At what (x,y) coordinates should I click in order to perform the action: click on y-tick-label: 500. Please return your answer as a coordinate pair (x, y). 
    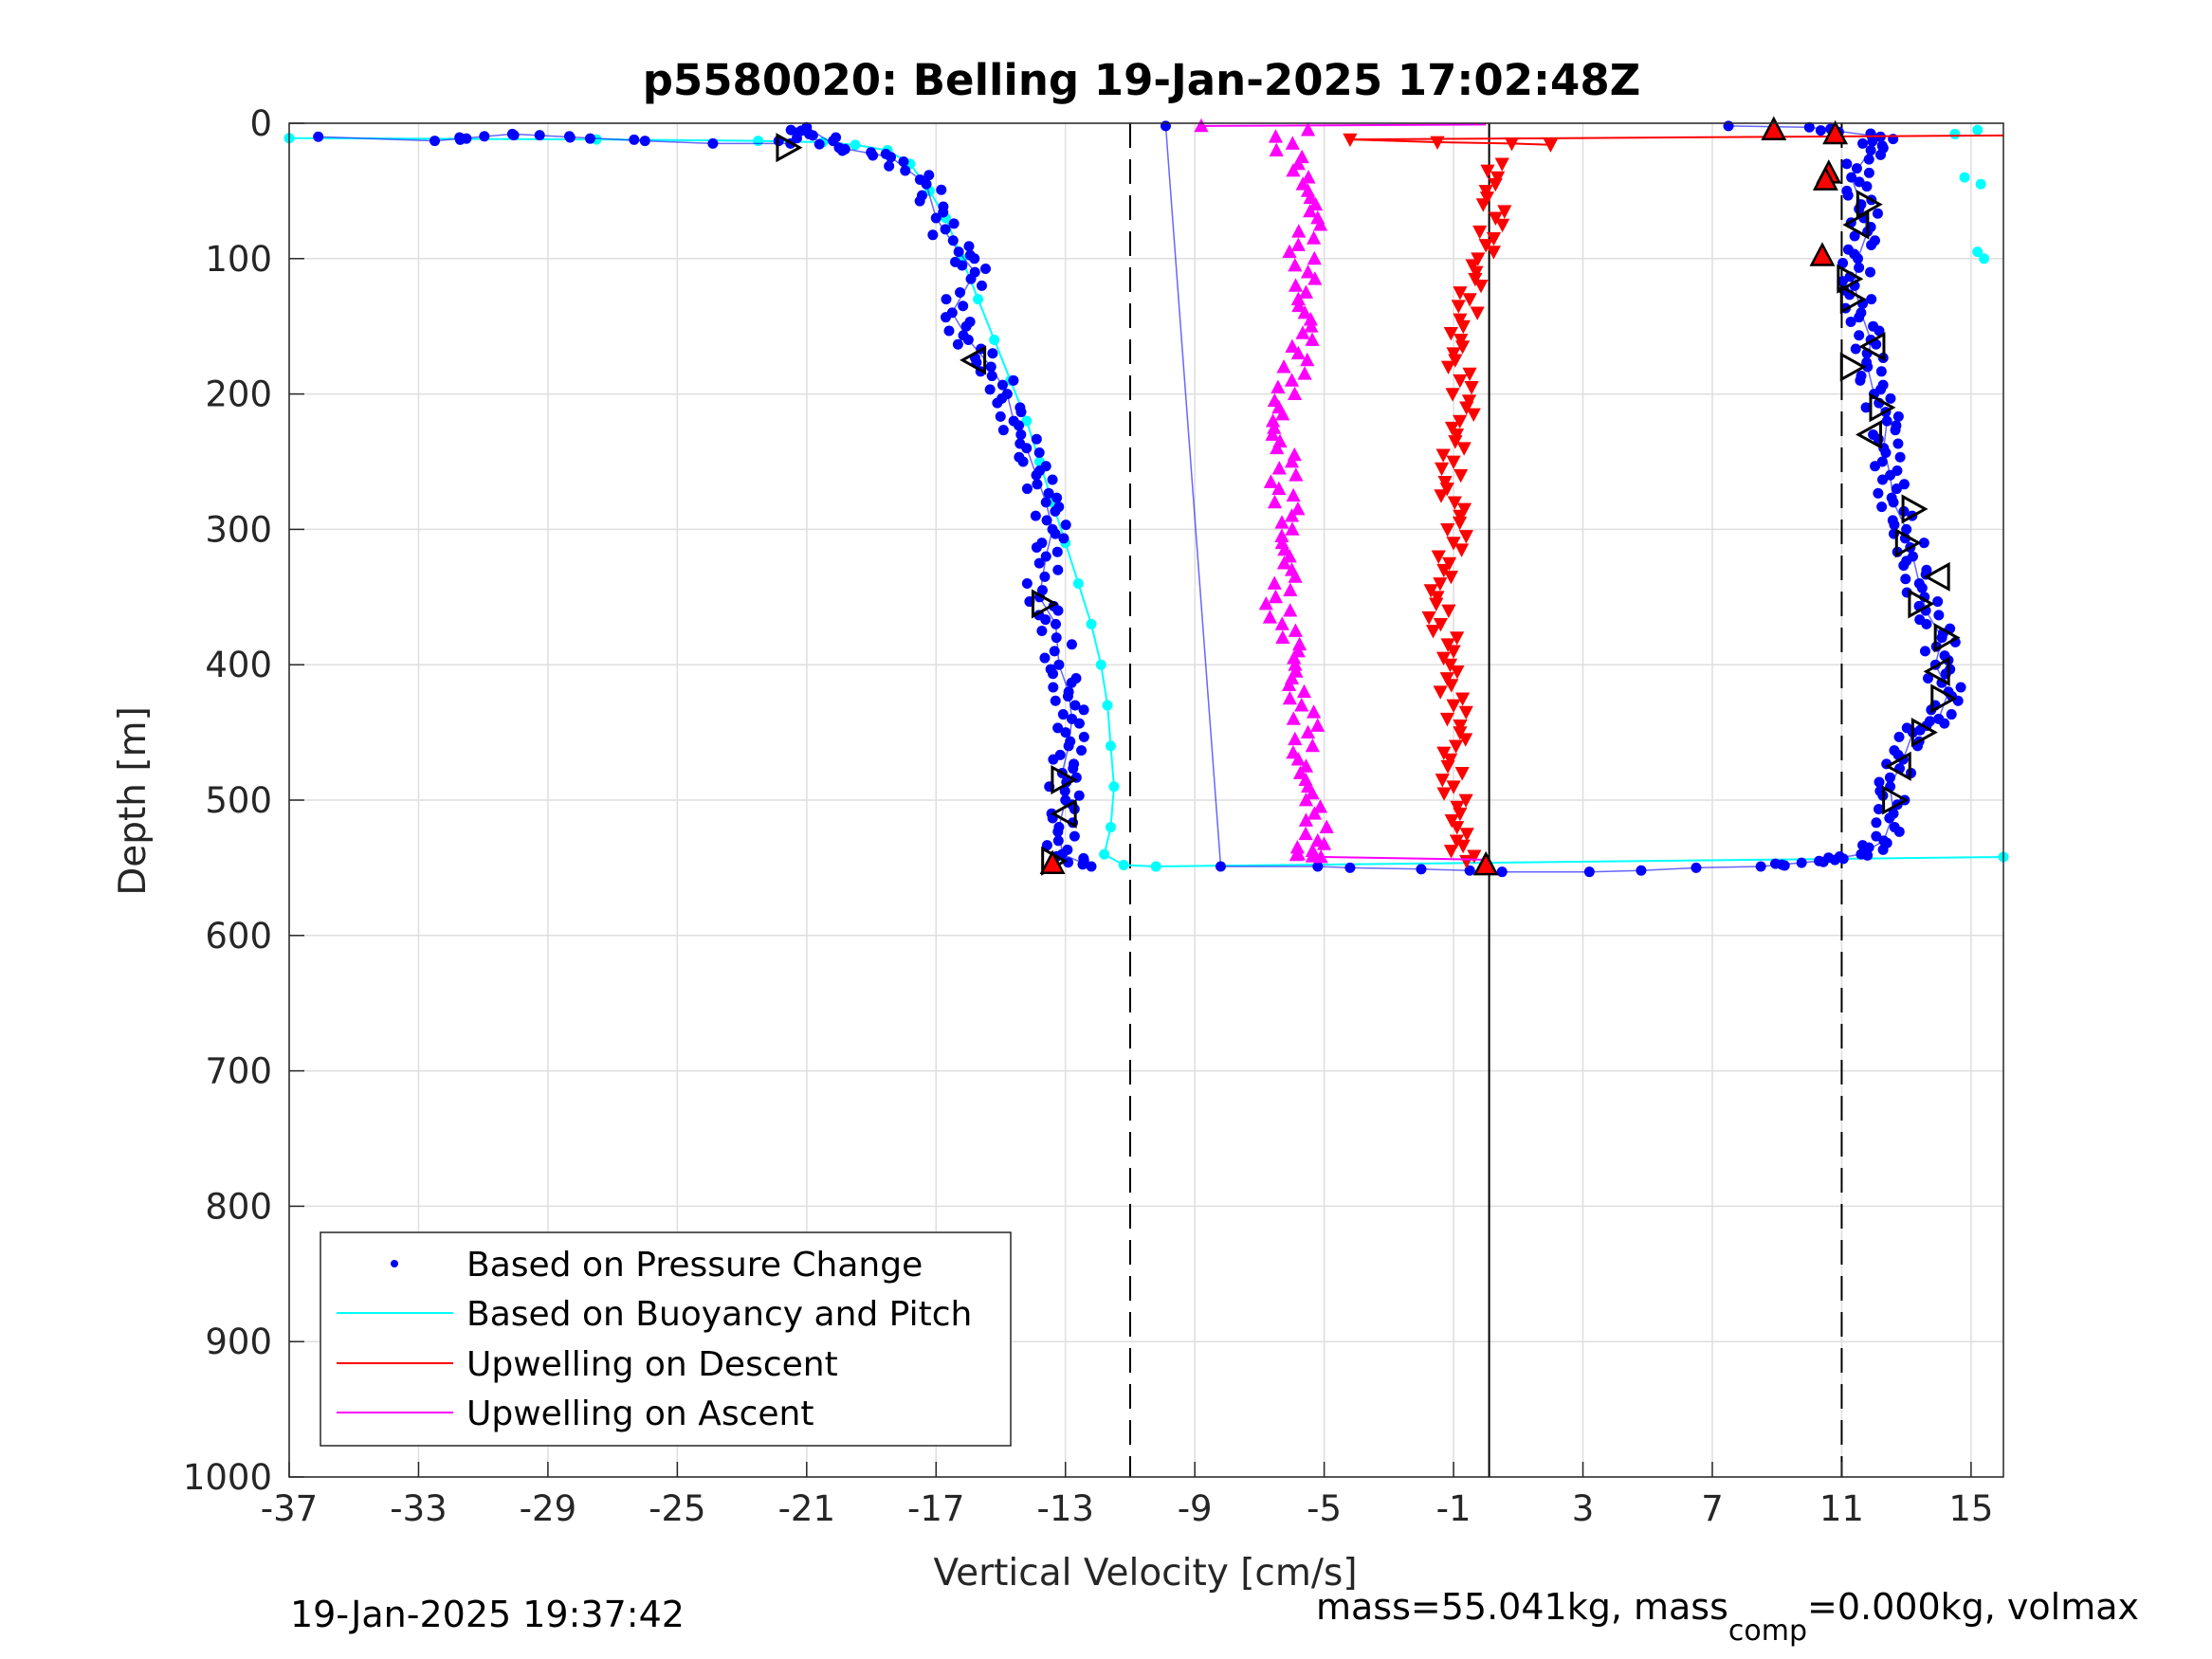
    Looking at the image, I should click on (238, 800).